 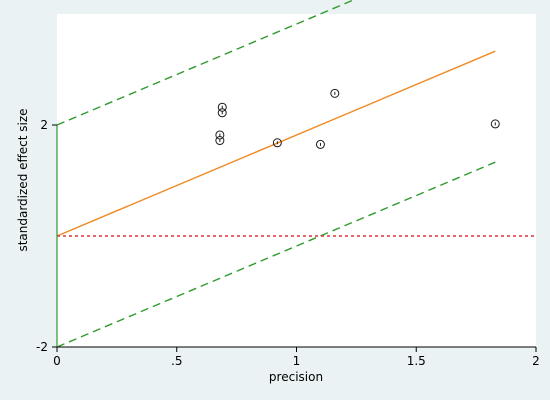 I want to click on y-axis-title: standardized effect size, so click(x=23, y=179).